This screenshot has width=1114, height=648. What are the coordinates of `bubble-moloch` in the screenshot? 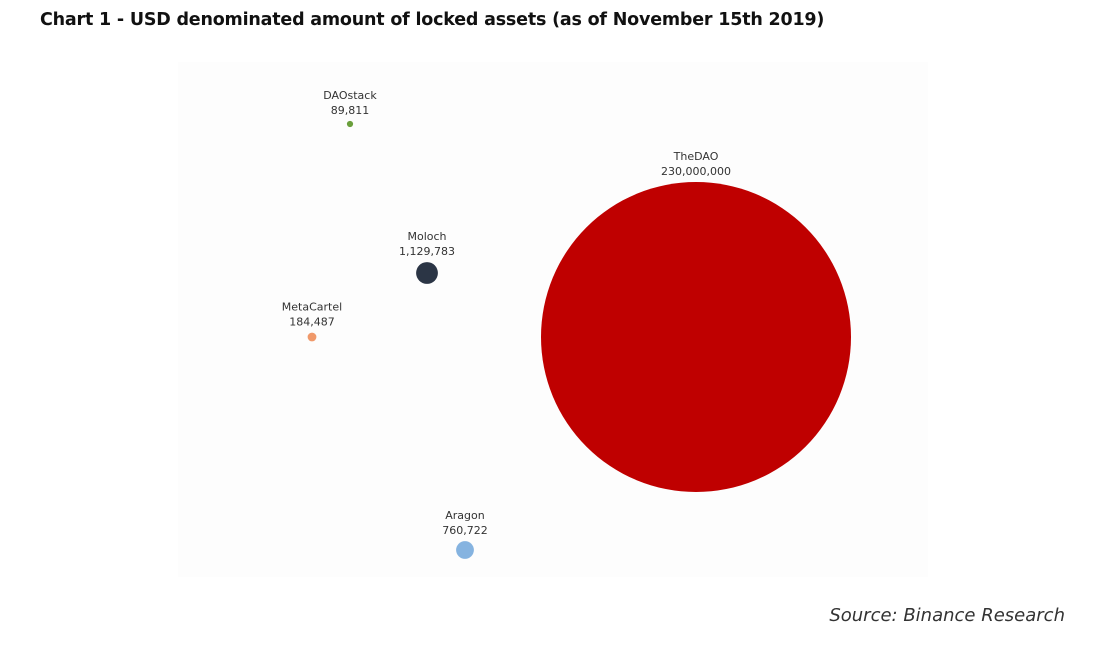 It's located at (427, 273).